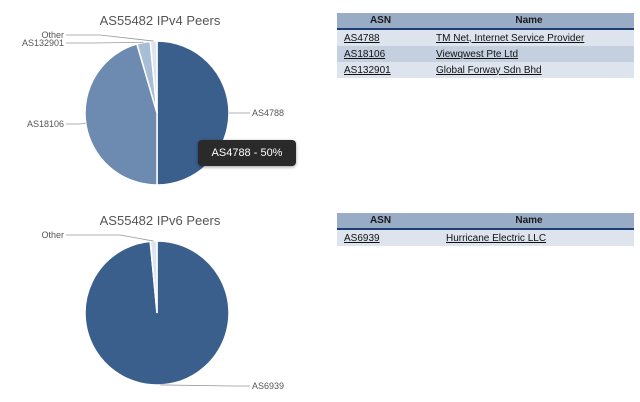 The height and width of the screenshot is (402, 640). Describe the element at coordinates (160, 220) in the screenshot. I see `ipv6-chart-title: AS55482 IPv6 Peers` at that location.